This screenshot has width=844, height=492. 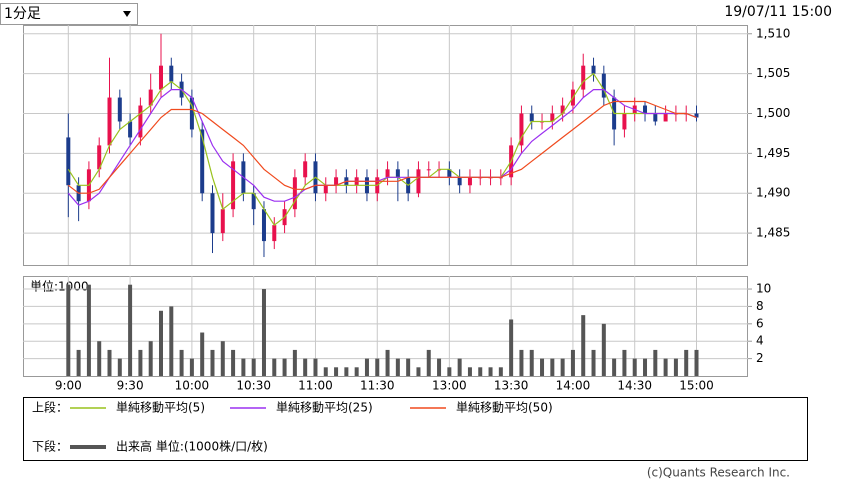 I want to click on timestamp: 19/07/11 15:00, so click(x=778, y=12).